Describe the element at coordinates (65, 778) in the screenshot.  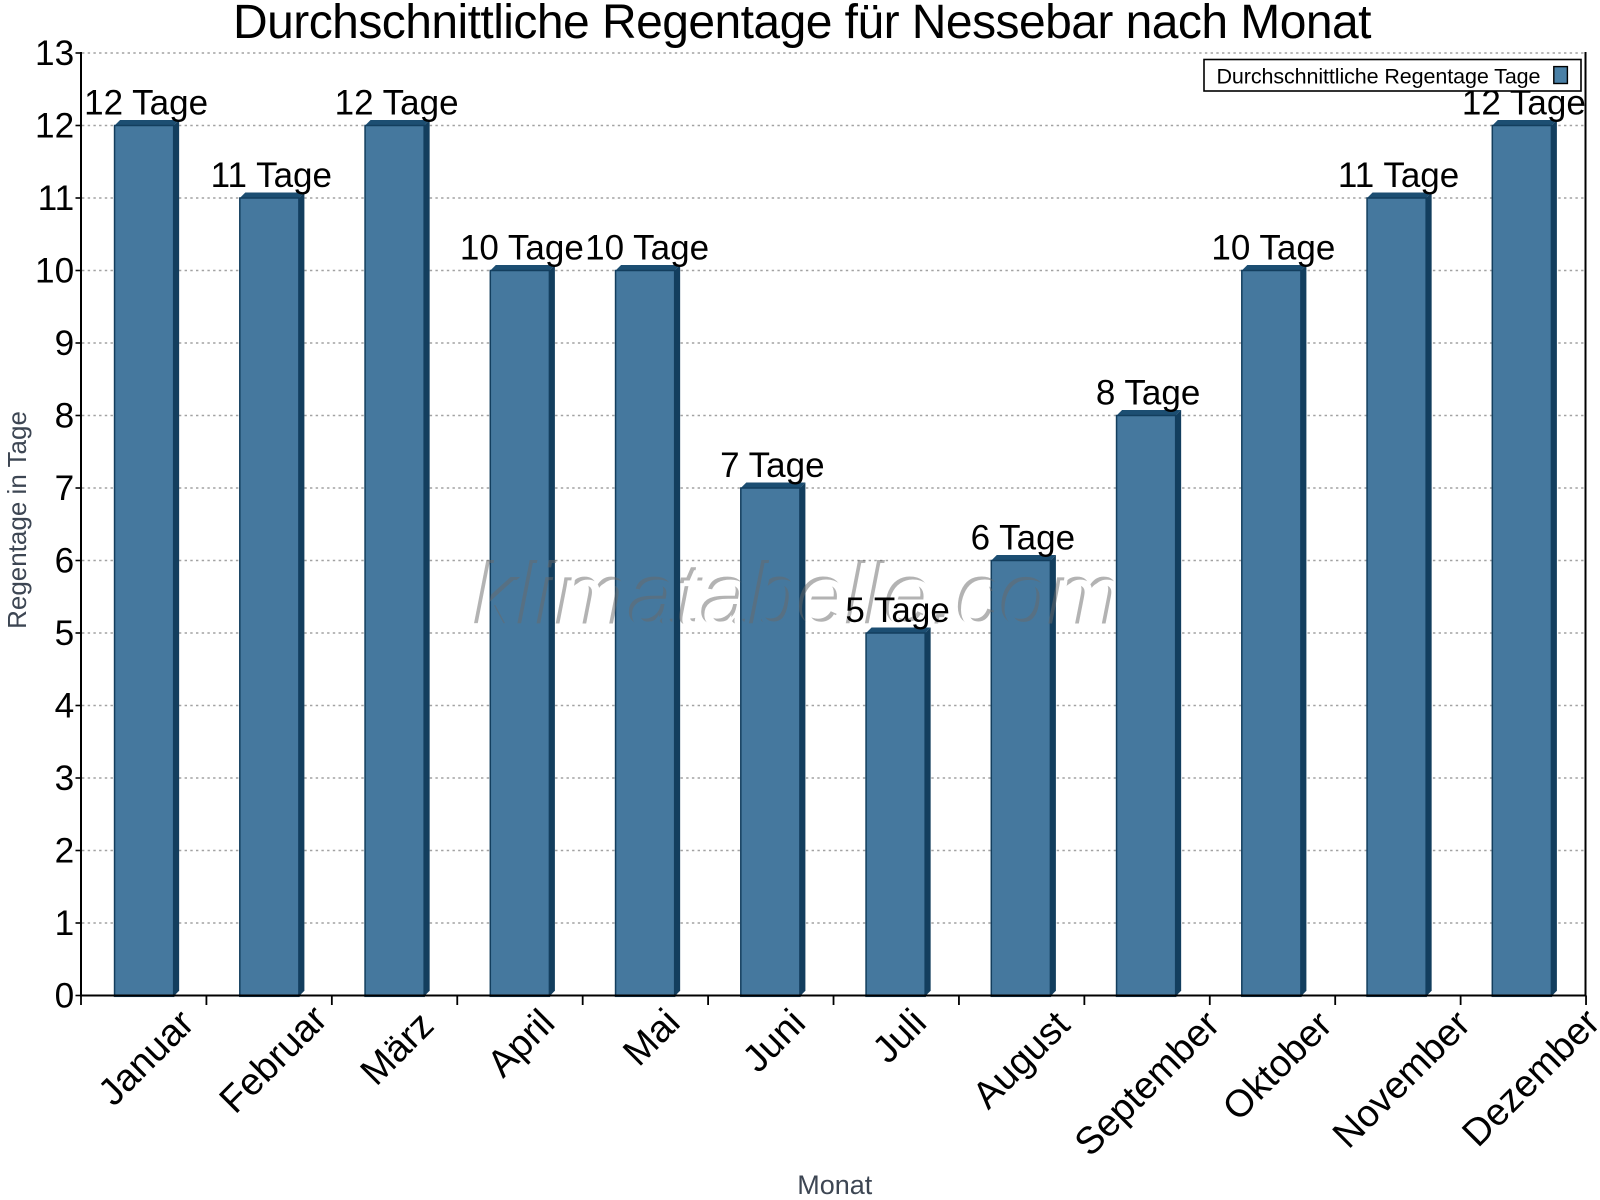
I see `svg-text: 3` at that location.